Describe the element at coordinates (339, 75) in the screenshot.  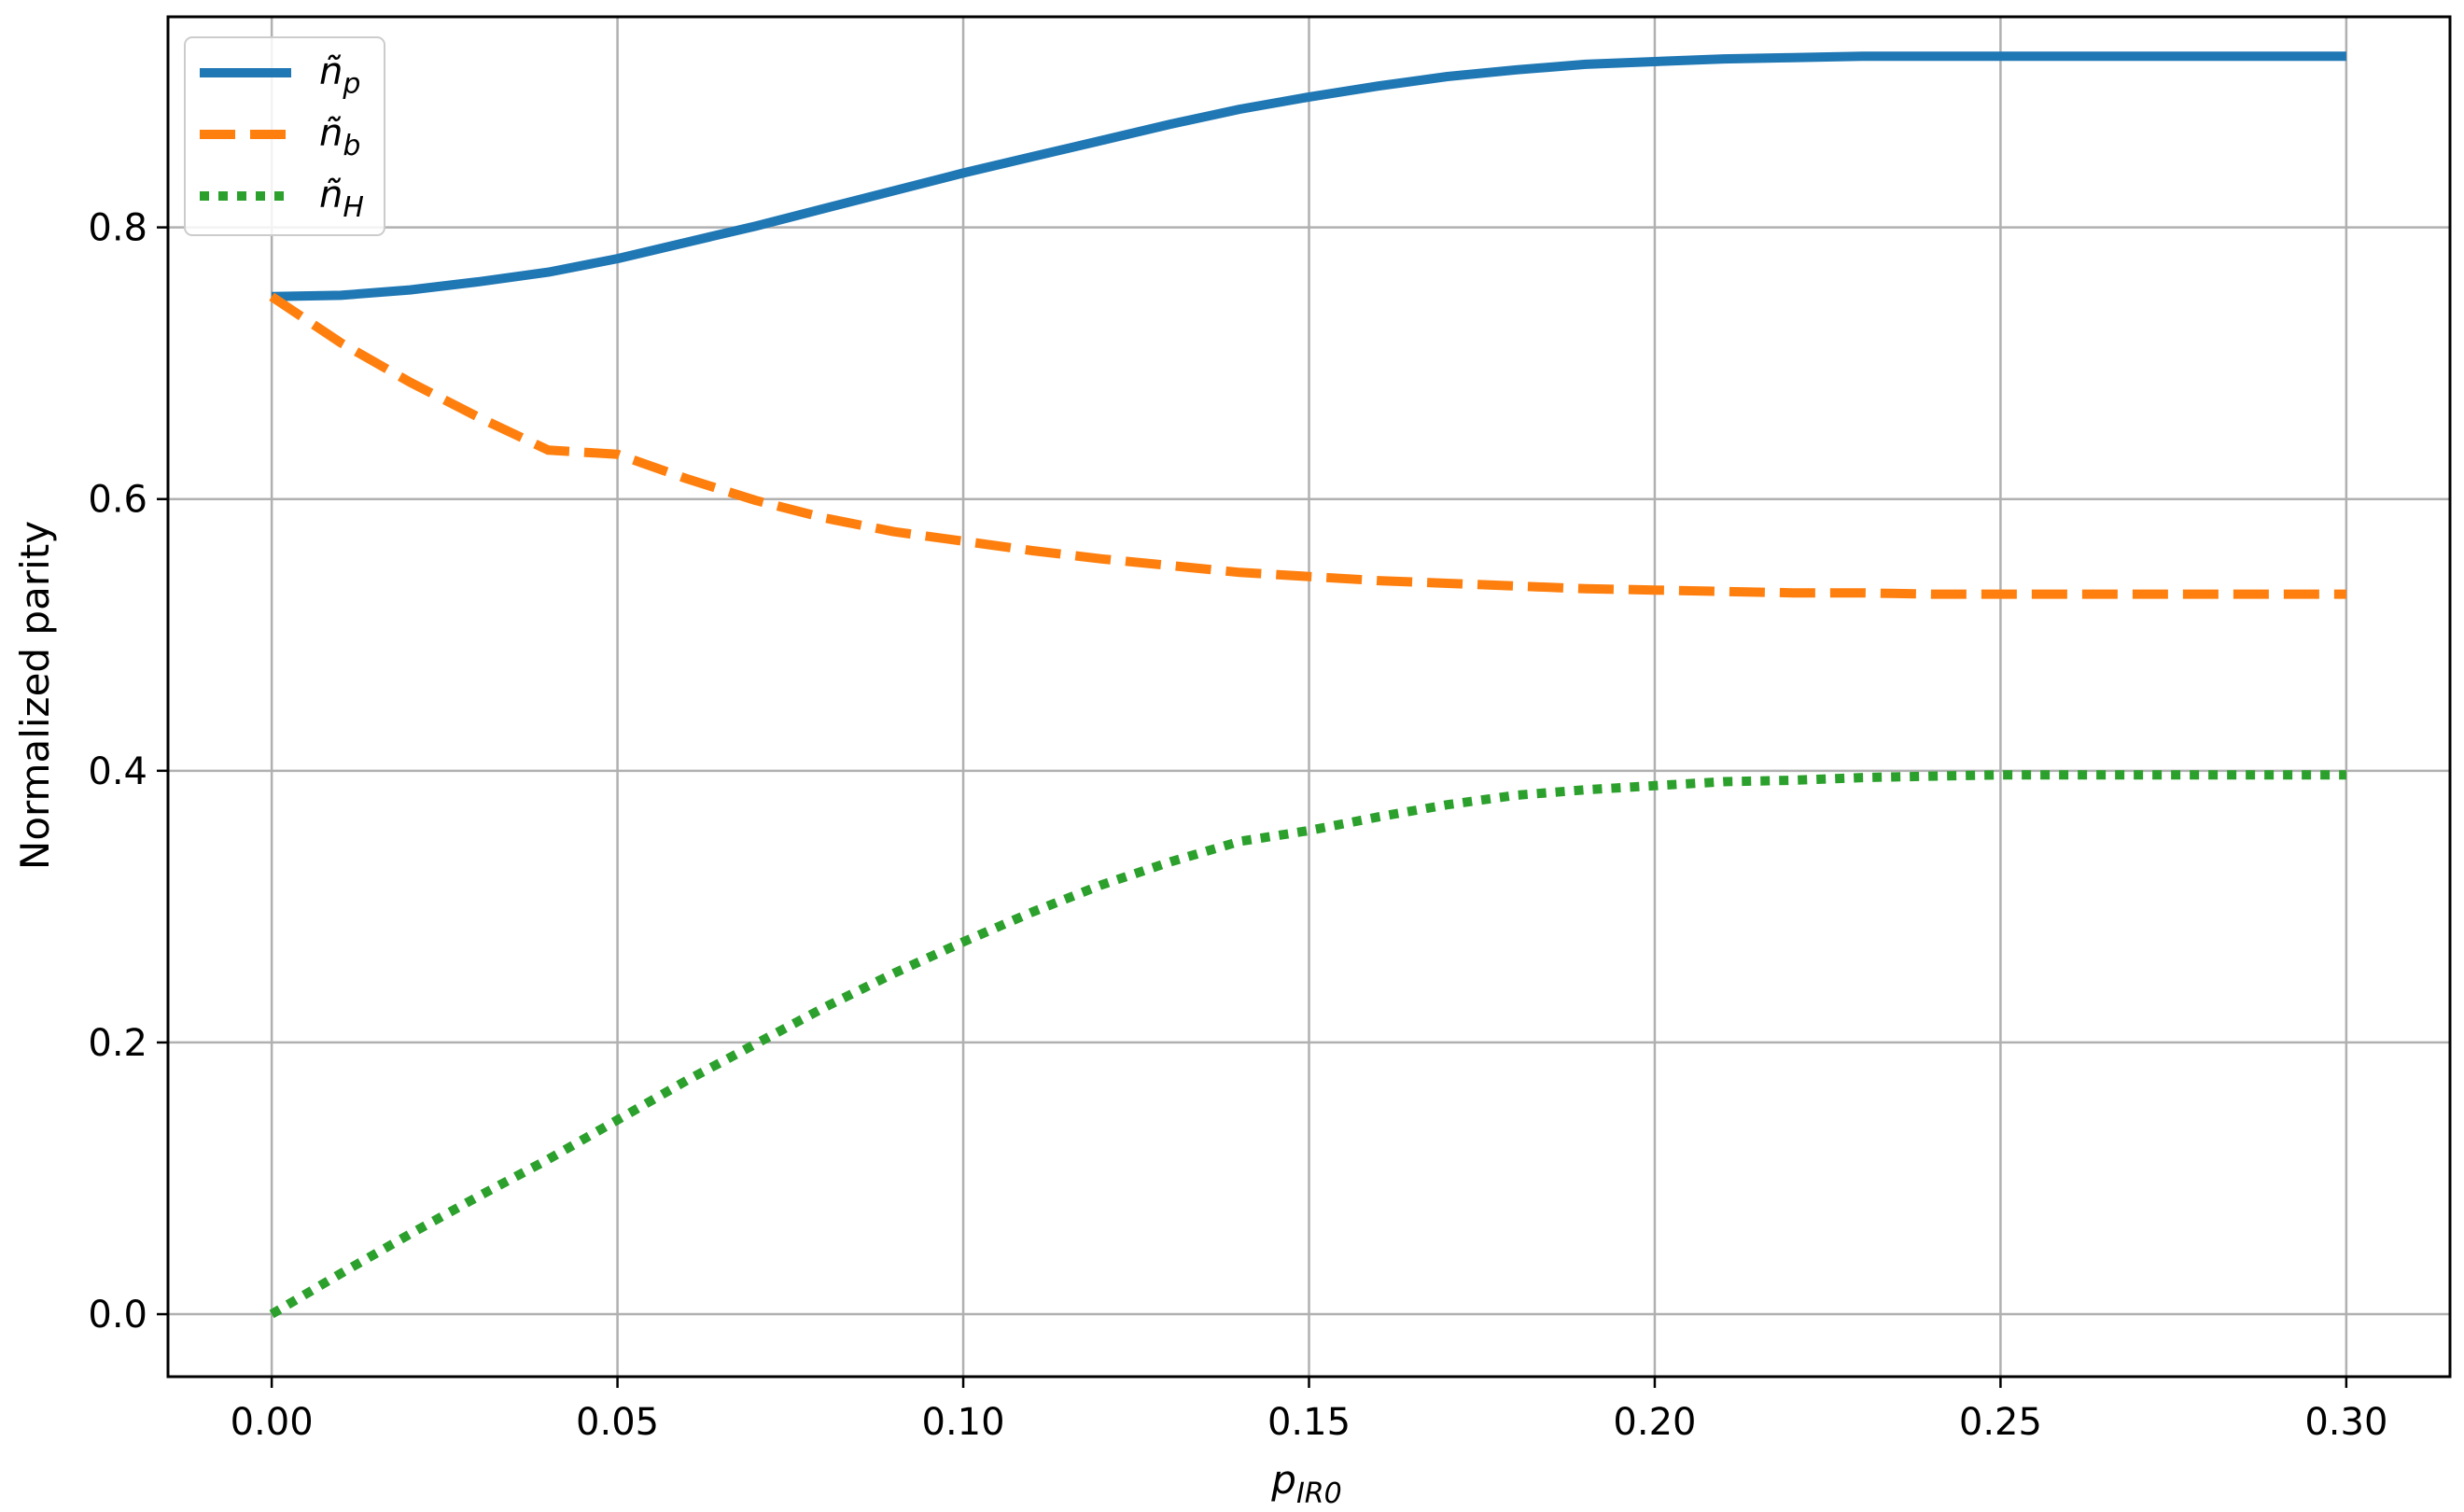
I see `legend-label-p: ñp` at that location.